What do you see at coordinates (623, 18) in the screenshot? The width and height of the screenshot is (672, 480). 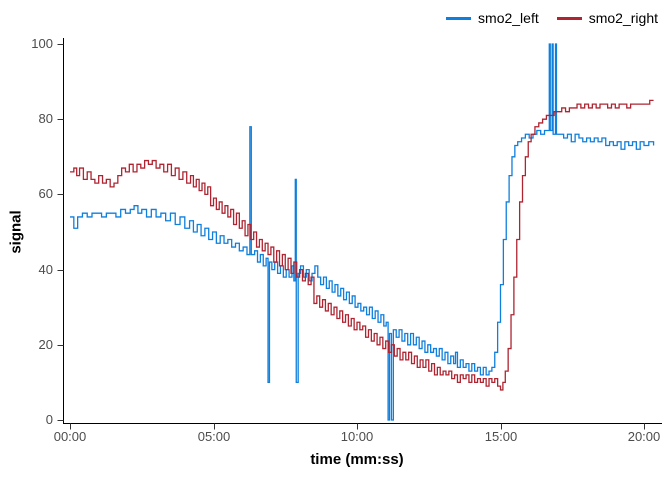 I see `legend-label-smo2-right: smo2_right` at bounding box center [623, 18].